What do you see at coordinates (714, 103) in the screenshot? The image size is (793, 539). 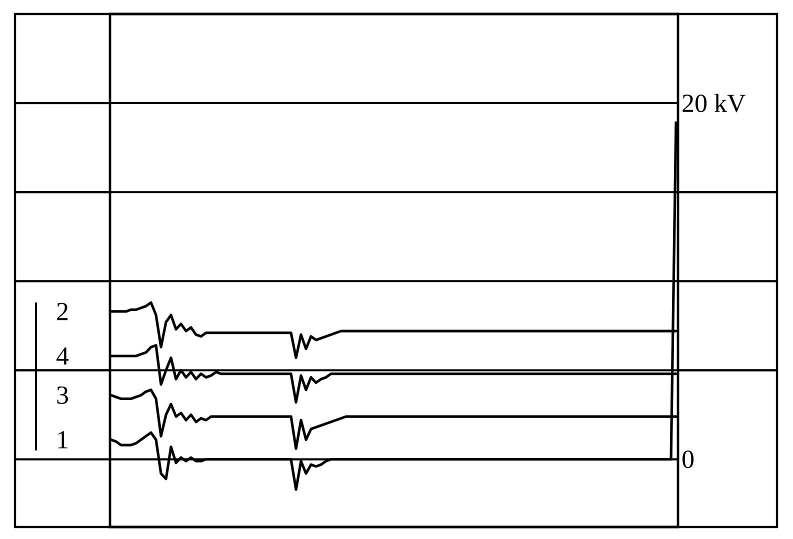 I see `y-tick-label: 20 kV` at bounding box center [714, 103].